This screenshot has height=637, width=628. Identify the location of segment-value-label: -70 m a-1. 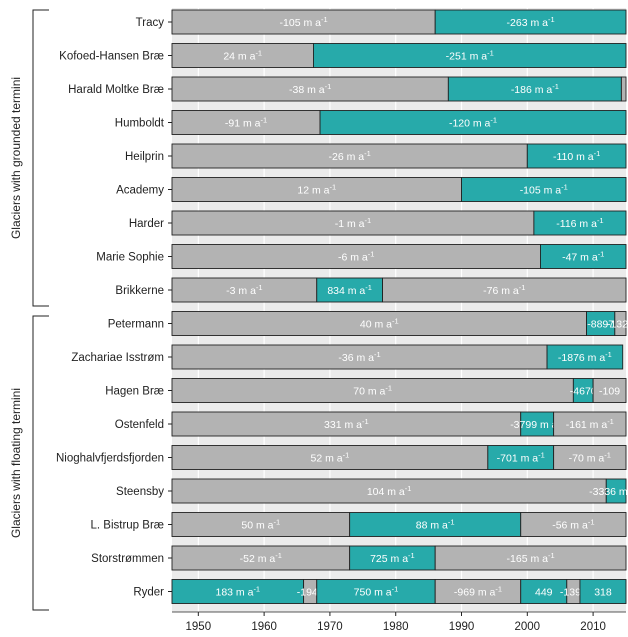
(590, 458).